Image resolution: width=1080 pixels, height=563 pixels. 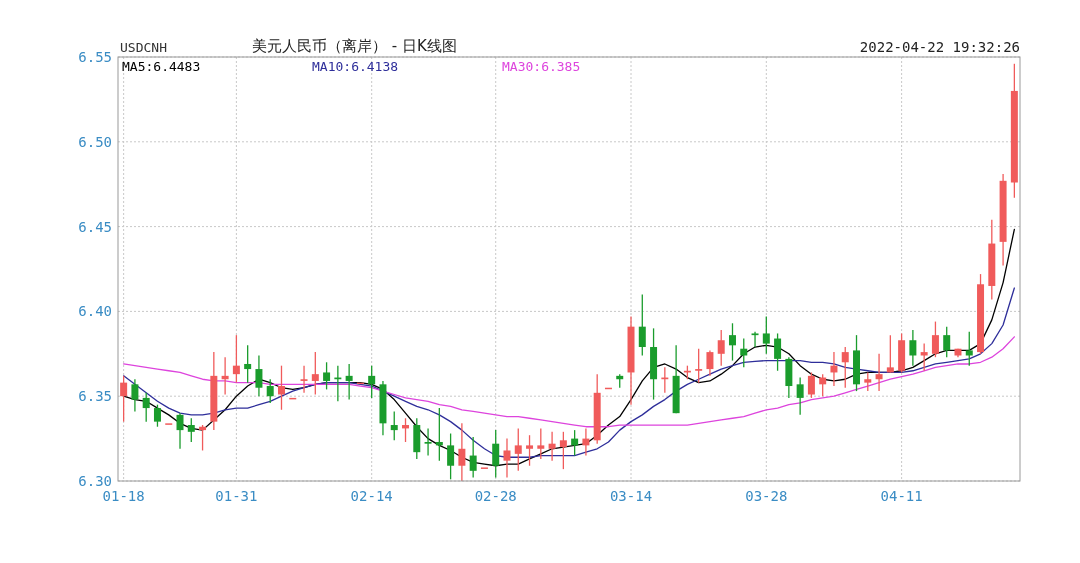 I want to click on chart-title: 美元人民币（离岸） - 日K线图, so click(x=354, y=46).